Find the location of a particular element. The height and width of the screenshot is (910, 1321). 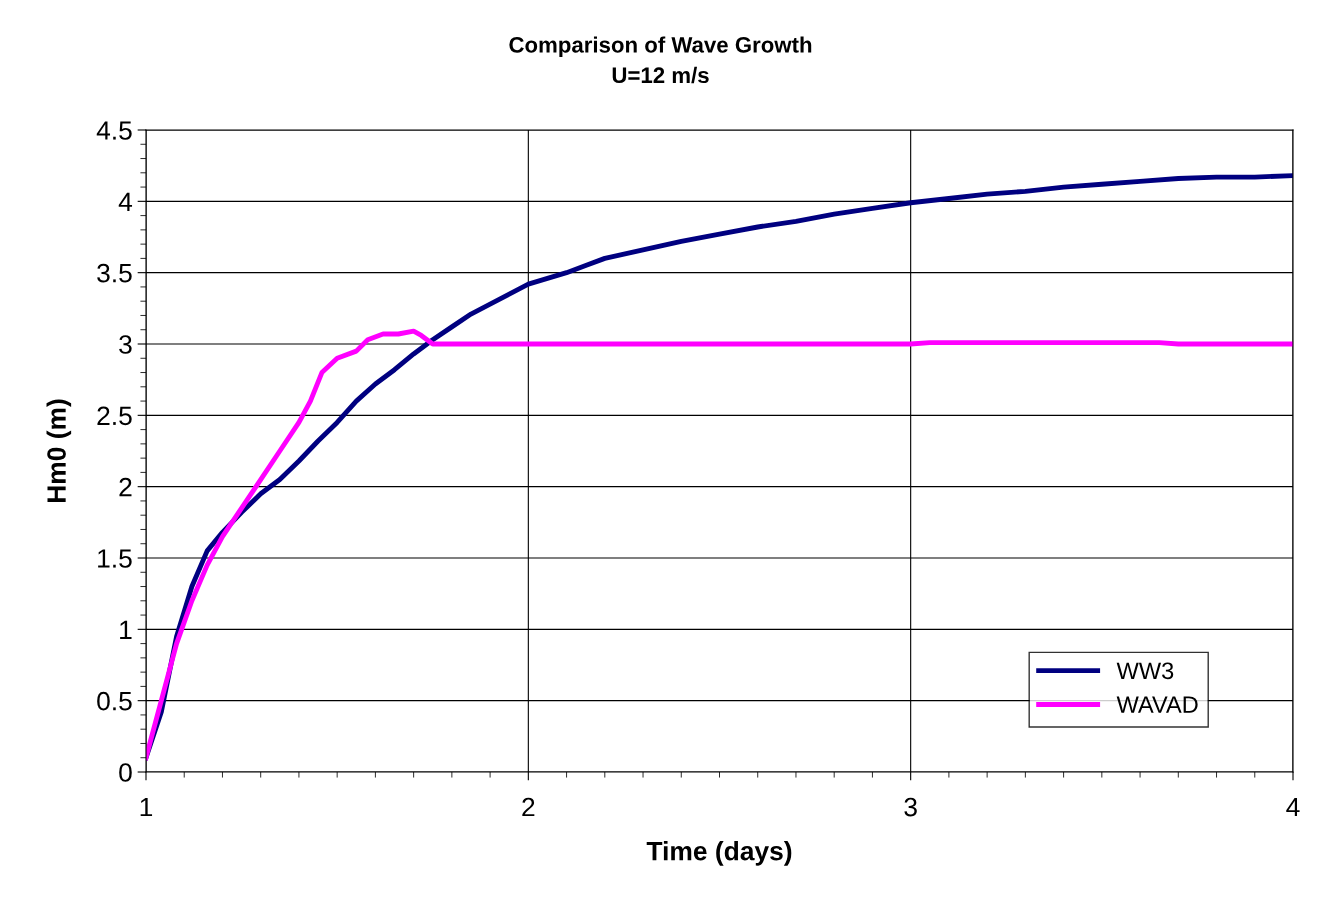

y-tick-label: 3.5 is located at coordinates (114, 273).